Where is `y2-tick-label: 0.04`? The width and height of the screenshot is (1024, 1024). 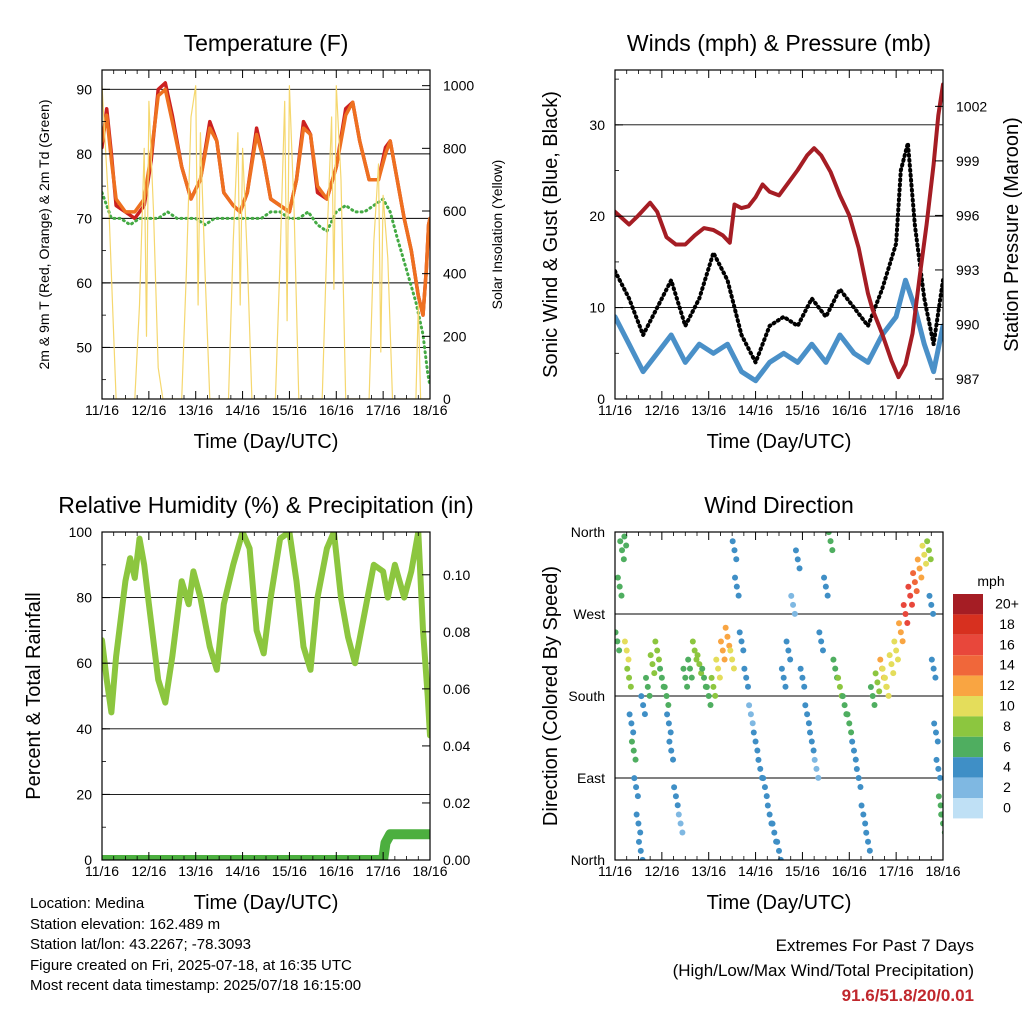
y2-tick-label: 0.04 is located at coordinates (456, 746).